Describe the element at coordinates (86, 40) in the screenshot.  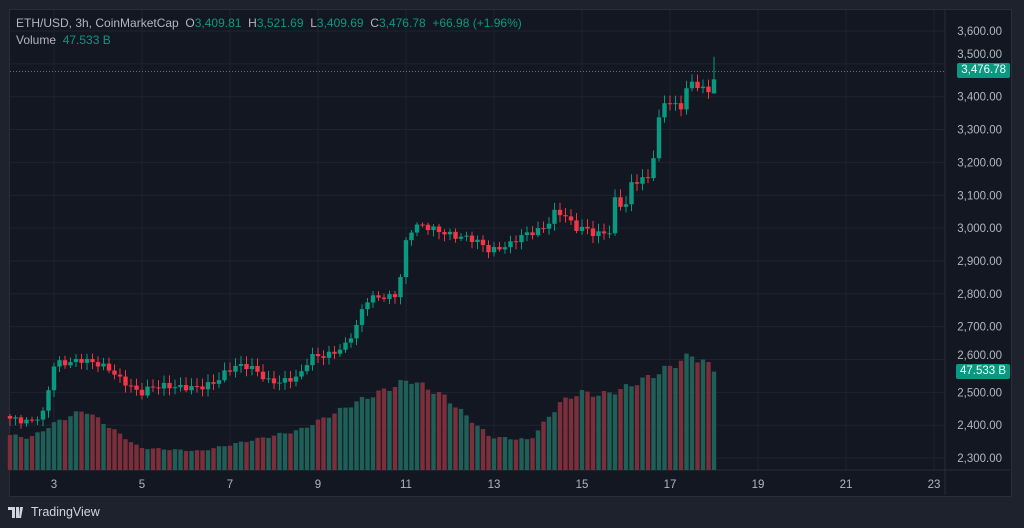
I see `volume-value: 47.533 B` at that location.